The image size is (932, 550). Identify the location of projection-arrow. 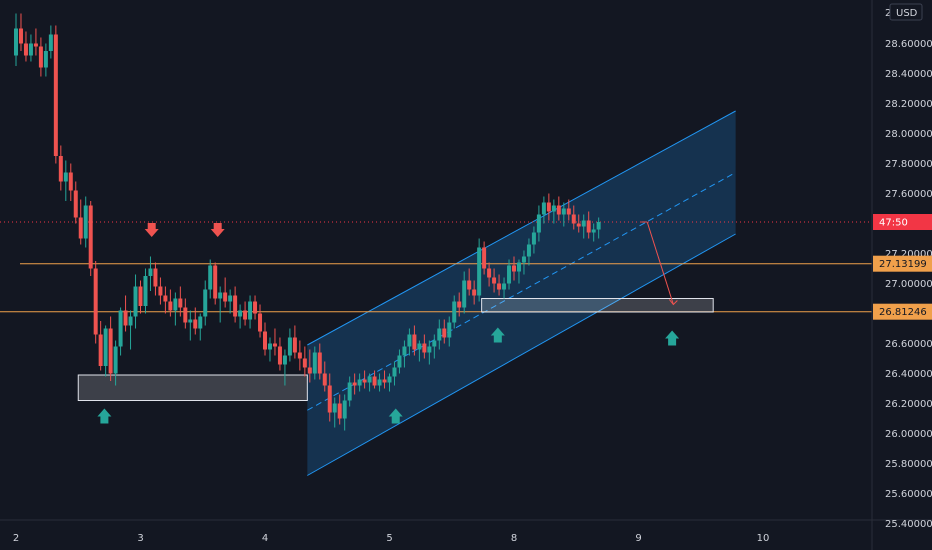
(659, 263).